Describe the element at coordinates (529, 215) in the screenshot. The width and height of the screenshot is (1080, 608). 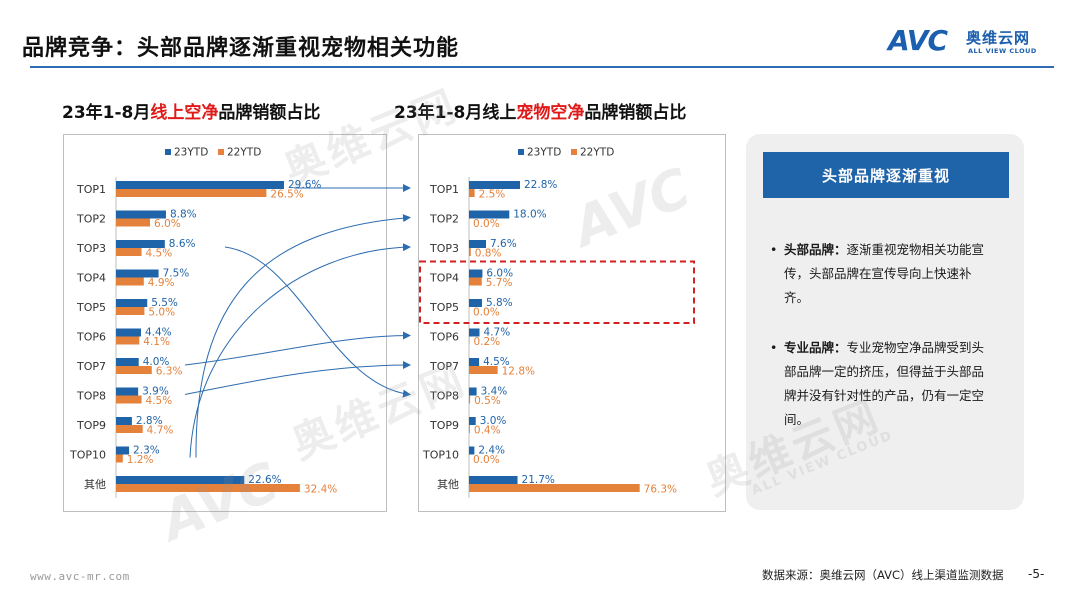
I see `data-label-23ytd: 18.0%` at that location.